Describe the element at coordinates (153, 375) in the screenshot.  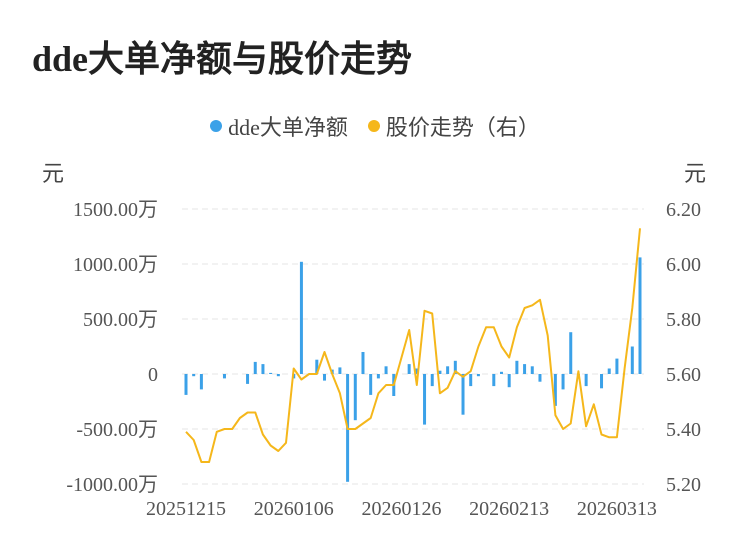
I see `left-tick-label: 0` at that location.